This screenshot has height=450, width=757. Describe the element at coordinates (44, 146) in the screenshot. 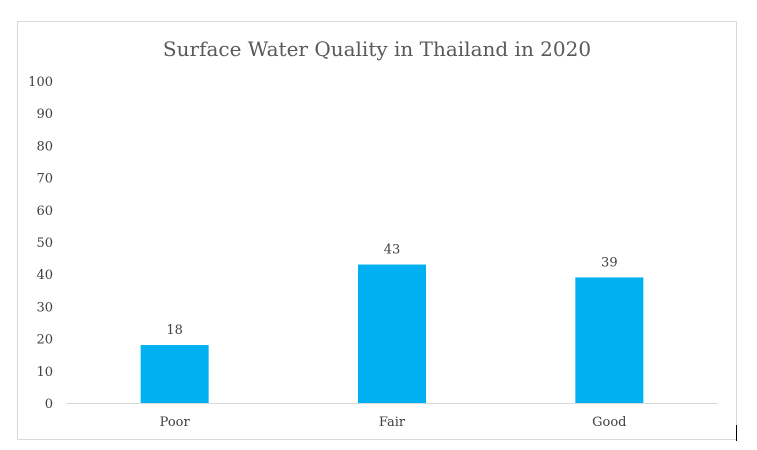

I see `y-tick-label: 80` at that location.